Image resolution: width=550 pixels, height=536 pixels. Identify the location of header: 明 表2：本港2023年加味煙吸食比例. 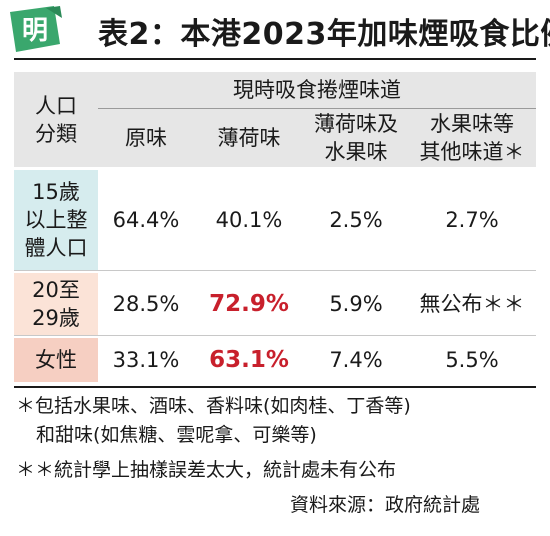
(275, 28).